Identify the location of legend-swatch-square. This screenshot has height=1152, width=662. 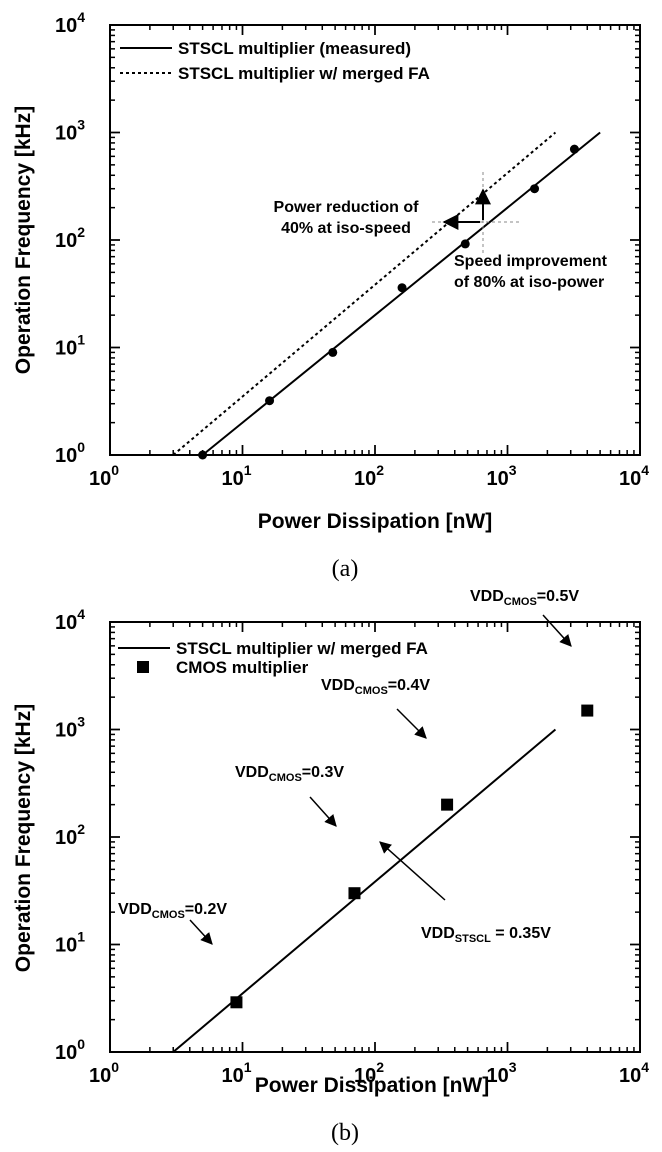
(143, 667).